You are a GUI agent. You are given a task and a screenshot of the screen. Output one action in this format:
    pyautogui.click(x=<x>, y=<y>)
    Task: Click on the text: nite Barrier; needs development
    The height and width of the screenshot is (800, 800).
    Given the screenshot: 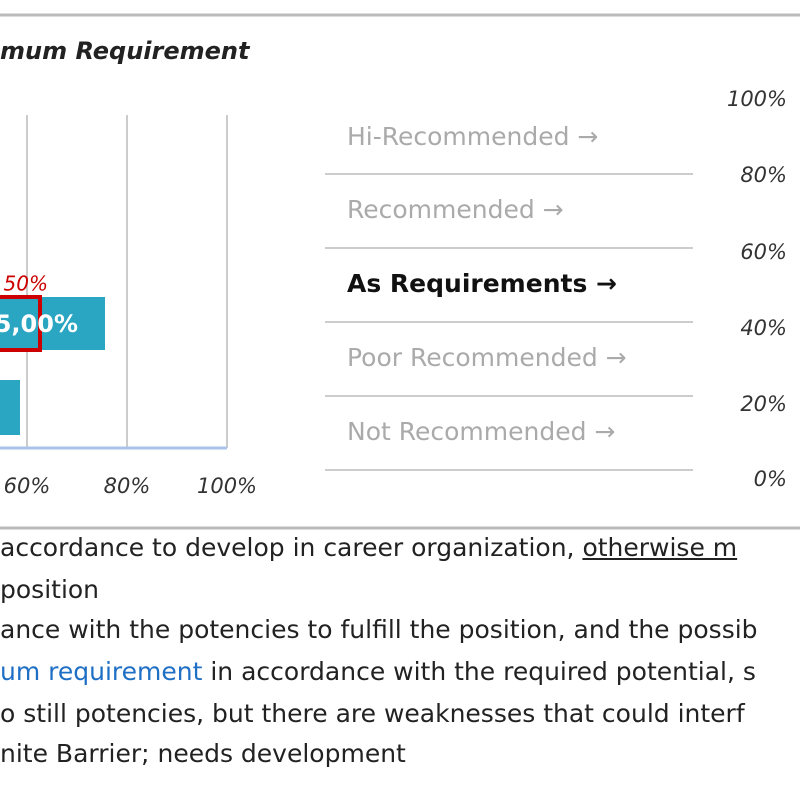 What is the action you would take?
    pyautogui.click(x=203, y=753)
    